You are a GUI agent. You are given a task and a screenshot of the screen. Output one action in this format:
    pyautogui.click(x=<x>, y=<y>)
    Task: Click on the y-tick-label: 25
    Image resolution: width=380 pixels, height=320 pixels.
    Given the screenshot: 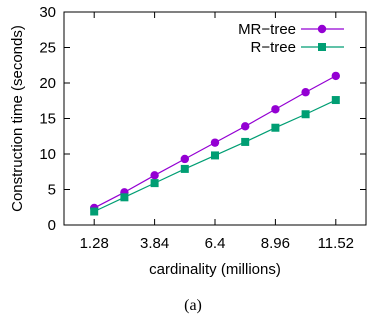 What is the action you would take?
    pyautogui.click(x=47, y=48)
    